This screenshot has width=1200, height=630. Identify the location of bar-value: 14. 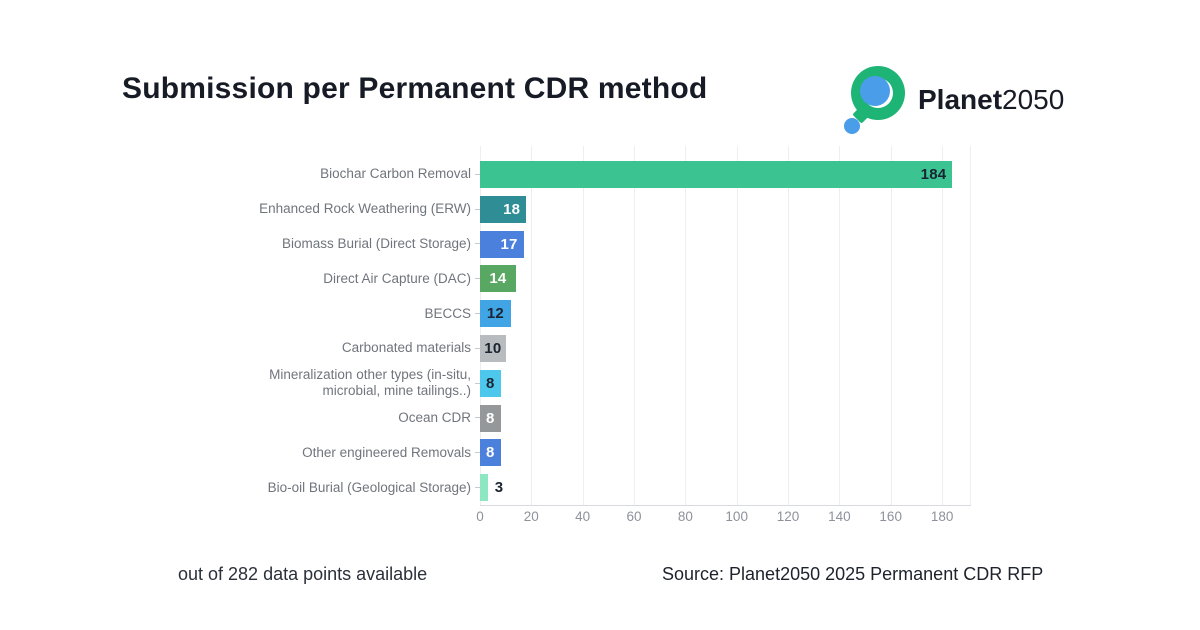
(498, 279).